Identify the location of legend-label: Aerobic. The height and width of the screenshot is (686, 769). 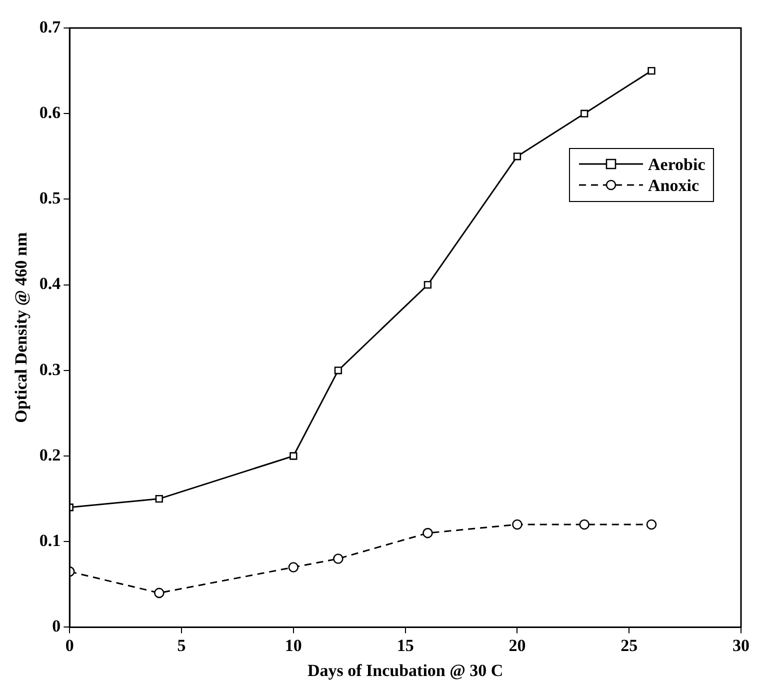
(677, 164).